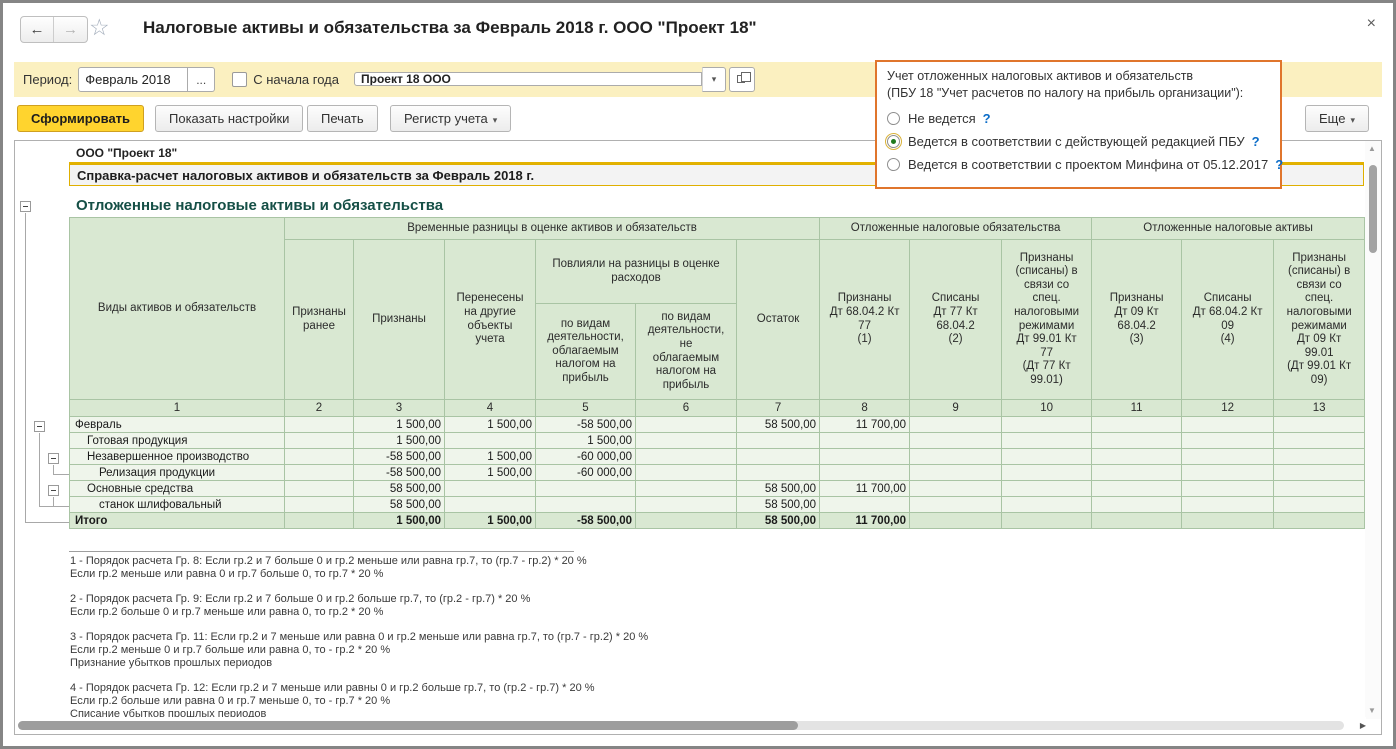 The width and height of the screenshot is (1396, 749). What do you see at coordinates (528, 79) in the screenshot?
I see `organization-input` at bounding box center [528, 79].